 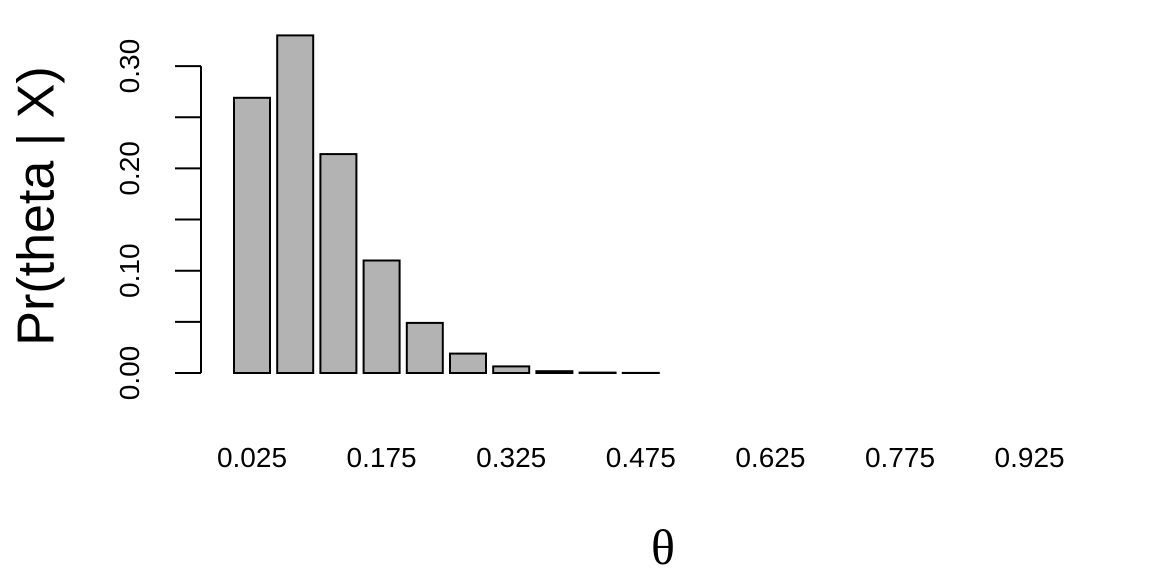 What do you see at coordinates (424, 347) in the screenshot?
I see `bar-0.225` at bounding box center [424, 347].